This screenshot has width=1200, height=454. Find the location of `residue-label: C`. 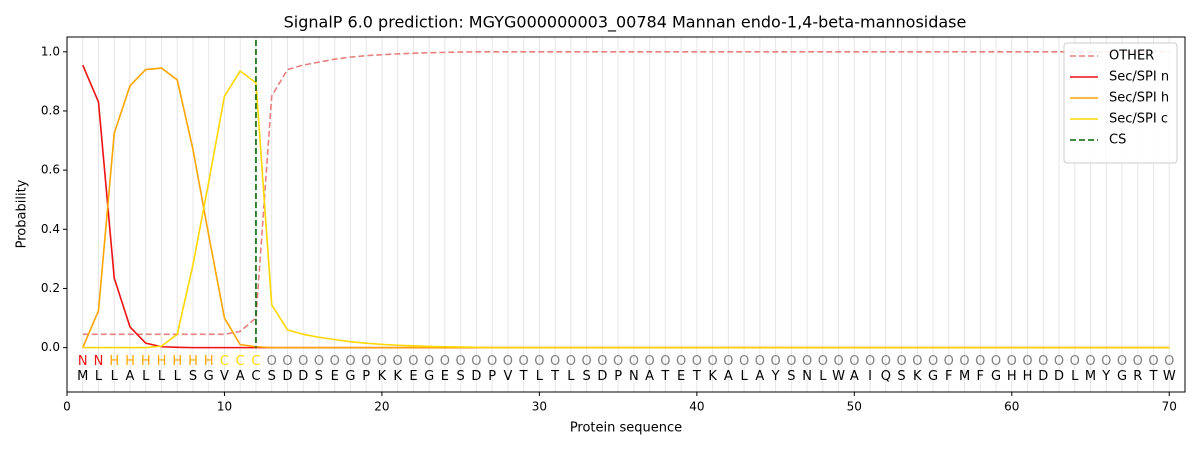

residue-label: C is located at coordinates (255, 376).